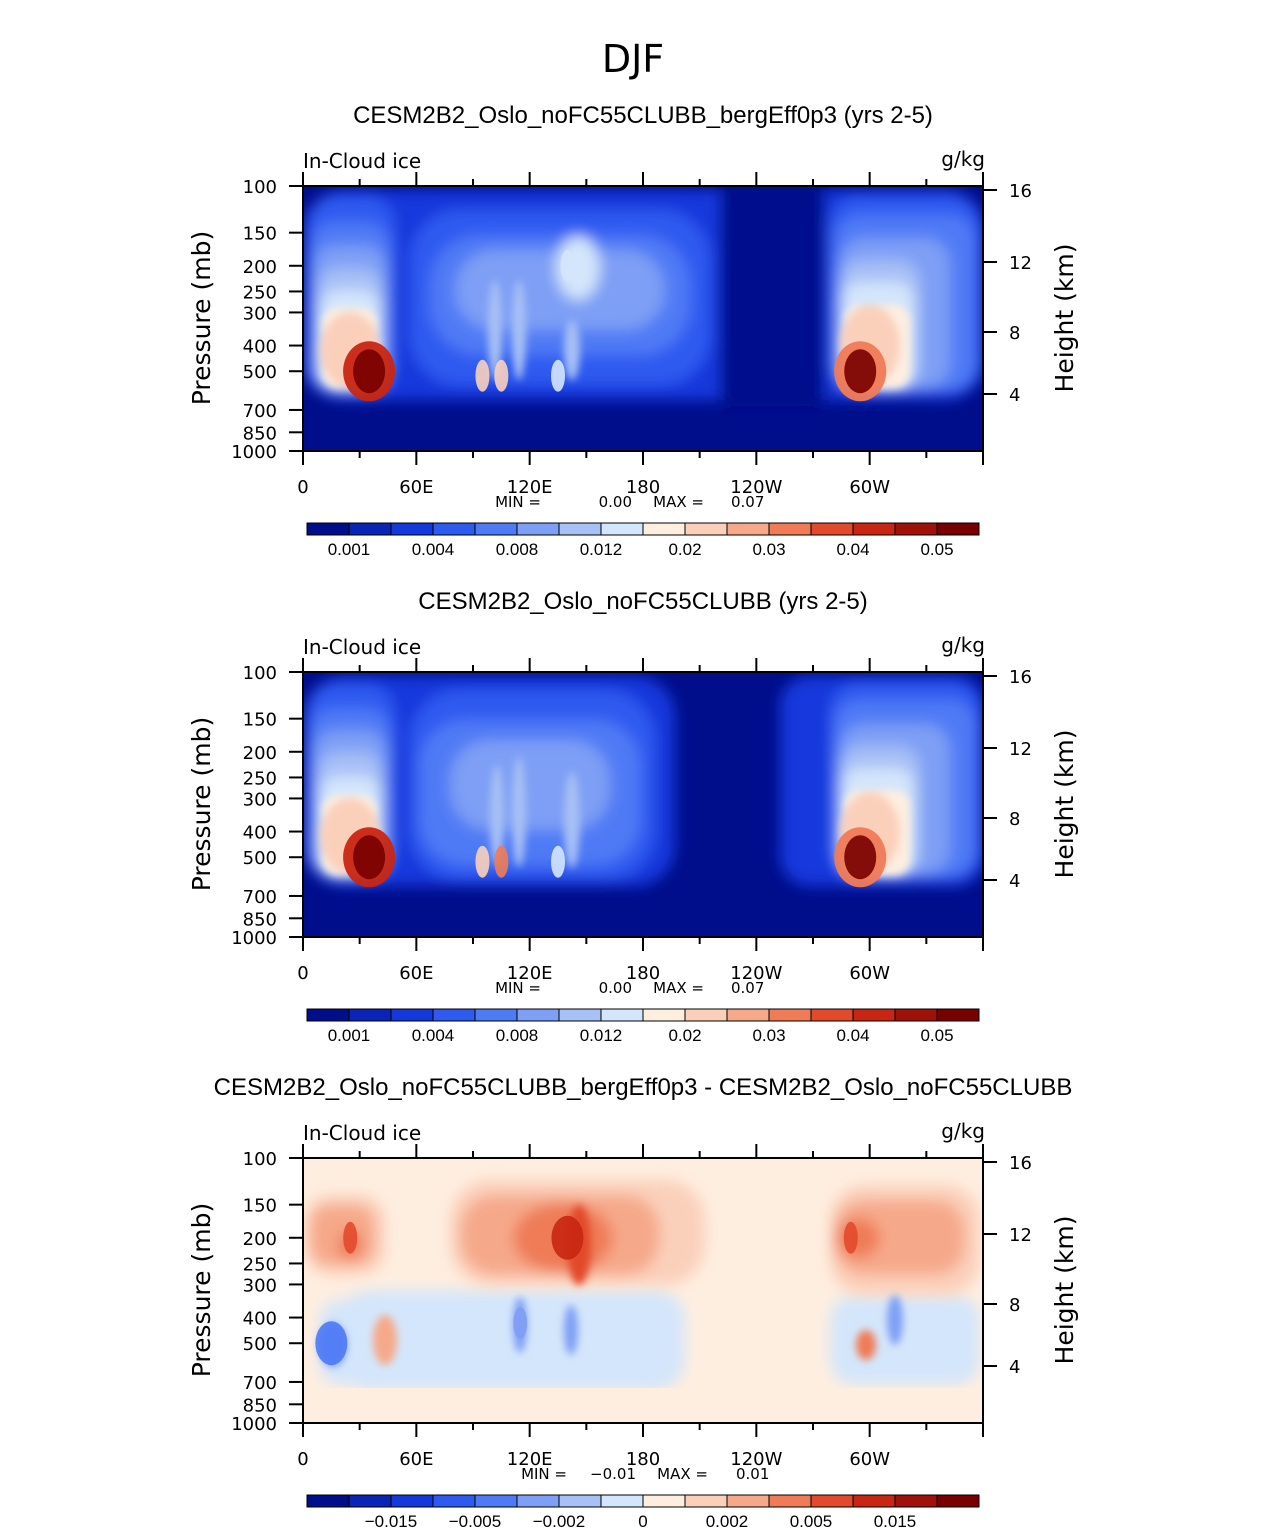 Image resolution: width=1285 pixels, height=1531 pixels. Describe the element at coordinates (1014, 881) in the screenshot. I see `panel-2-y2-tick-label: 4` at that location.